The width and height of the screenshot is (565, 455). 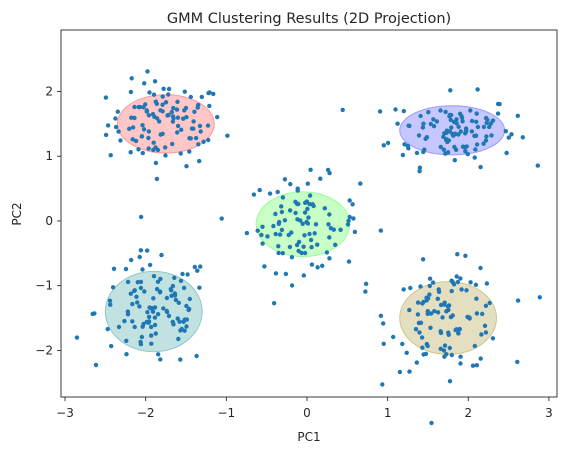 I want to click on y-tick-label: −2, so click(x=44, y=350).